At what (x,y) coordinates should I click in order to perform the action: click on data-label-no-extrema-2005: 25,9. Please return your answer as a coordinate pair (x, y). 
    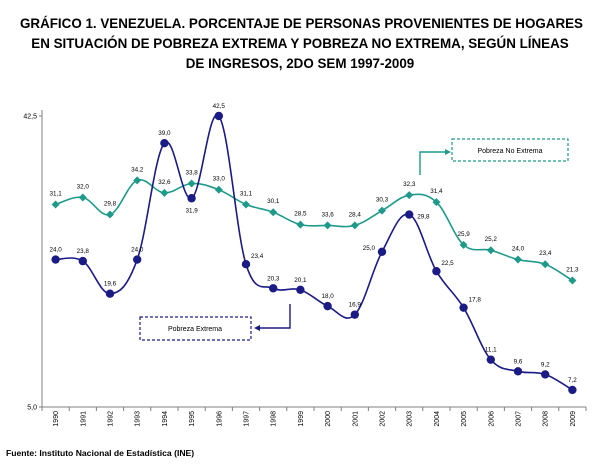
    Looking at the image, I should click on (463, 234).